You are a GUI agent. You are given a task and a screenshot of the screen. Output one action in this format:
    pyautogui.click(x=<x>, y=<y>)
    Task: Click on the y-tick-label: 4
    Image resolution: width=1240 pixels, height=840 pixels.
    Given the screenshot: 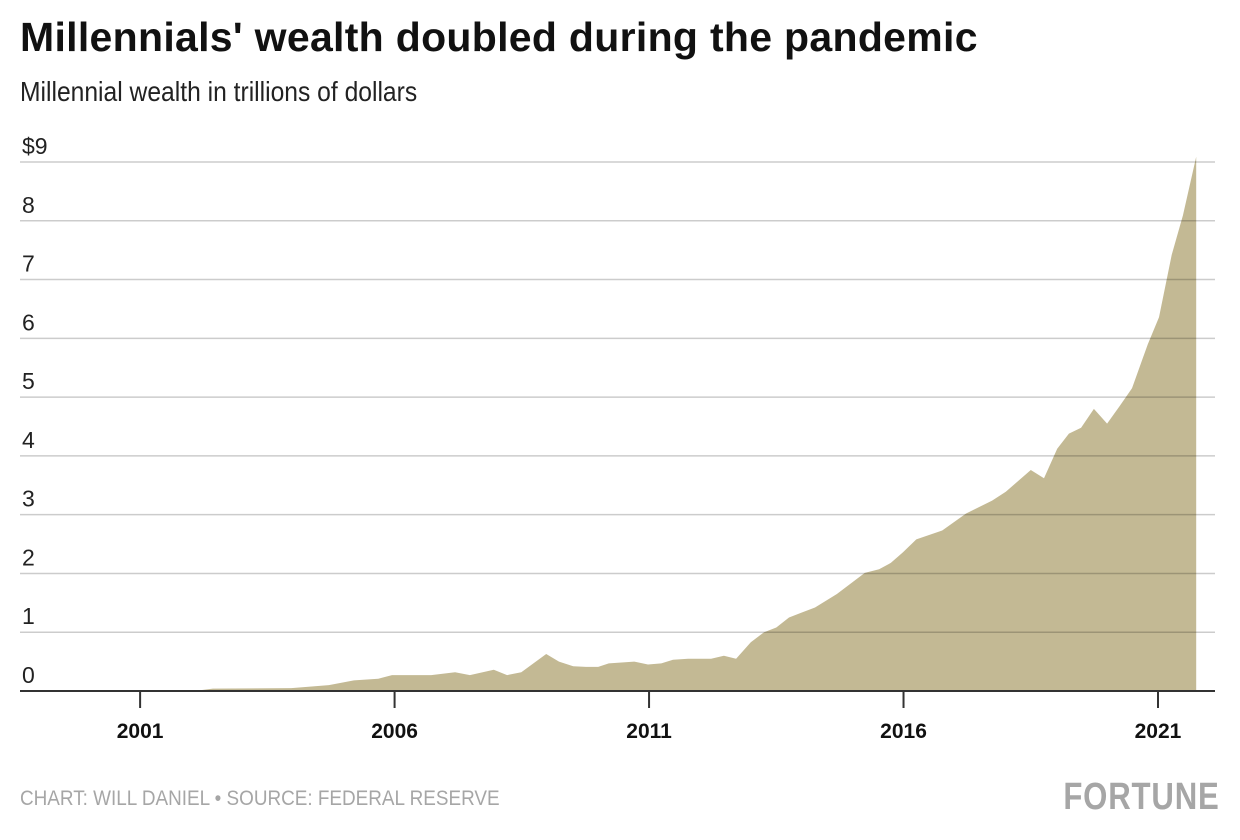 What is the action you would take?
    pyautogui.click(x=28, y=440)
    